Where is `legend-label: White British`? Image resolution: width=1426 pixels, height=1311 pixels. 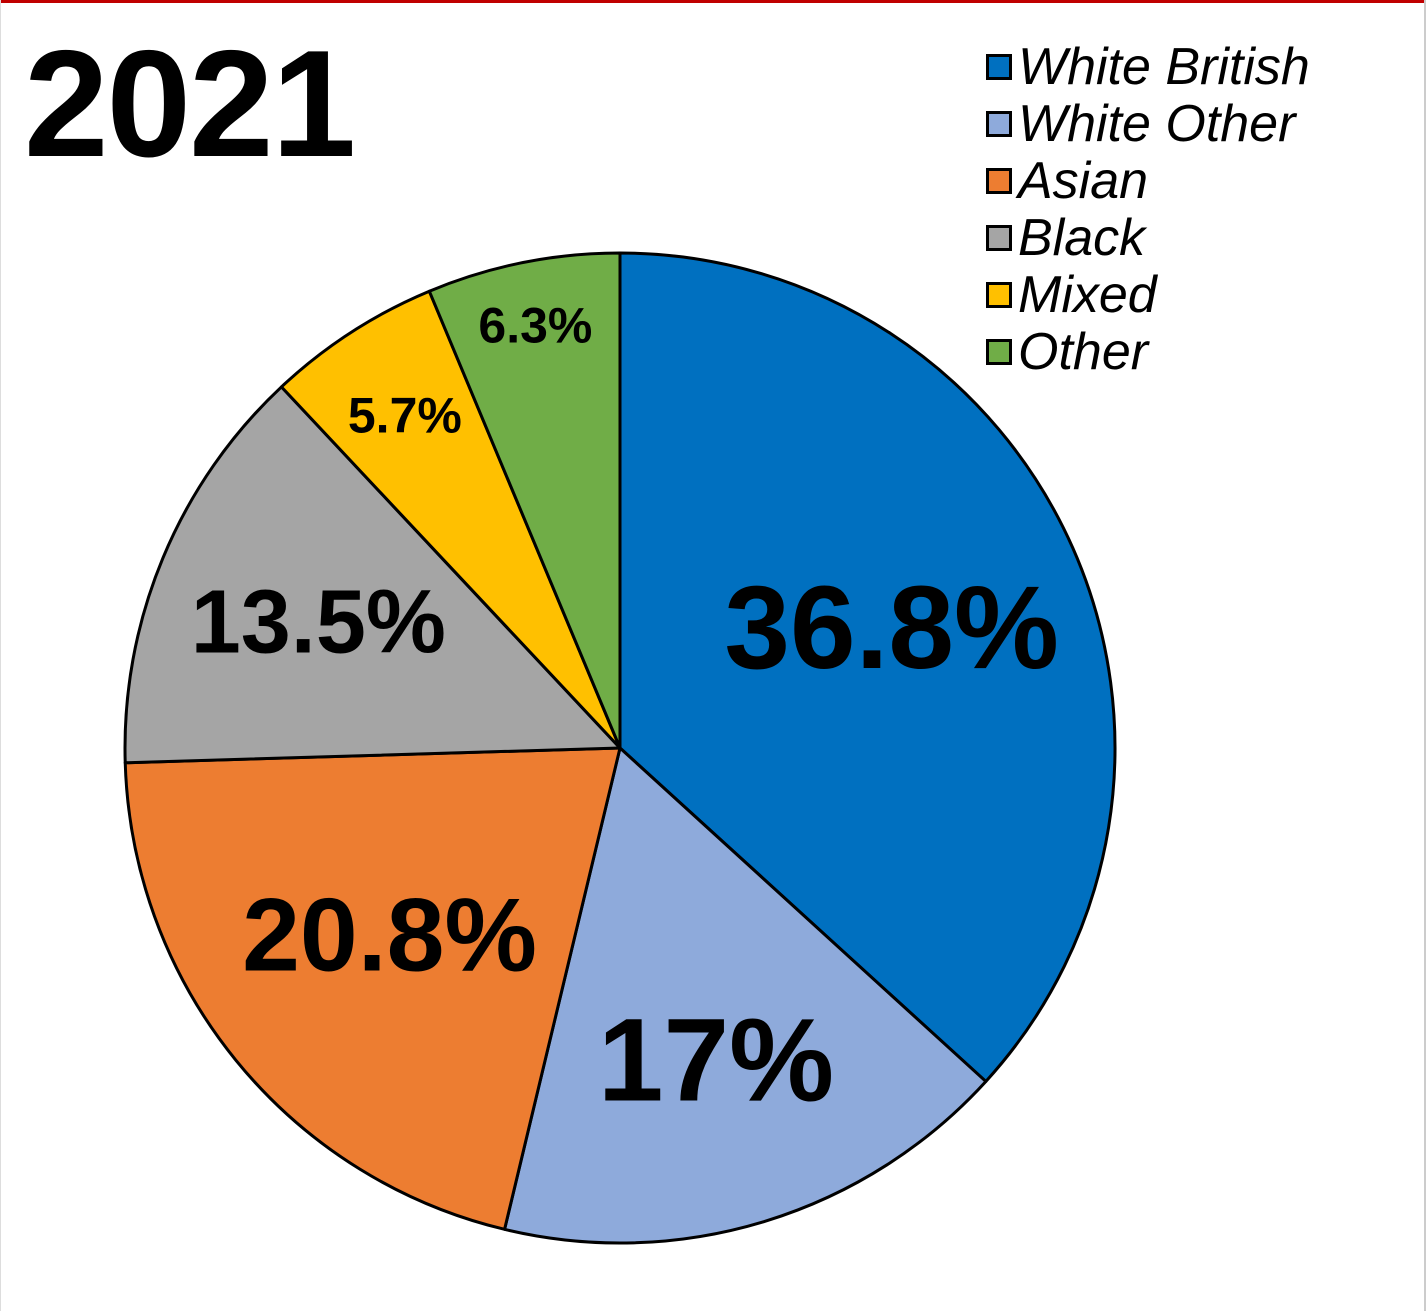 legend-label: White British is located at coordinates (1164, 66).